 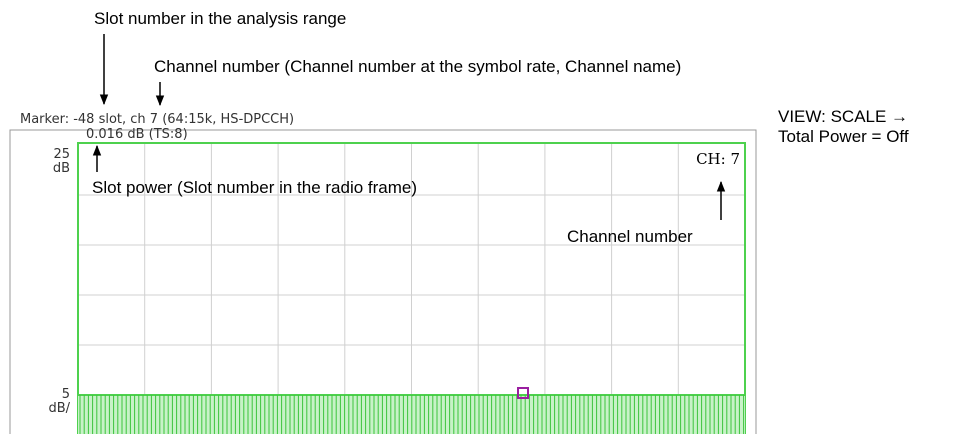 What do you see at coordinates (66, 394) in the screenshot?
I see `bottom-value: 5` at bounding box center [66, 394].